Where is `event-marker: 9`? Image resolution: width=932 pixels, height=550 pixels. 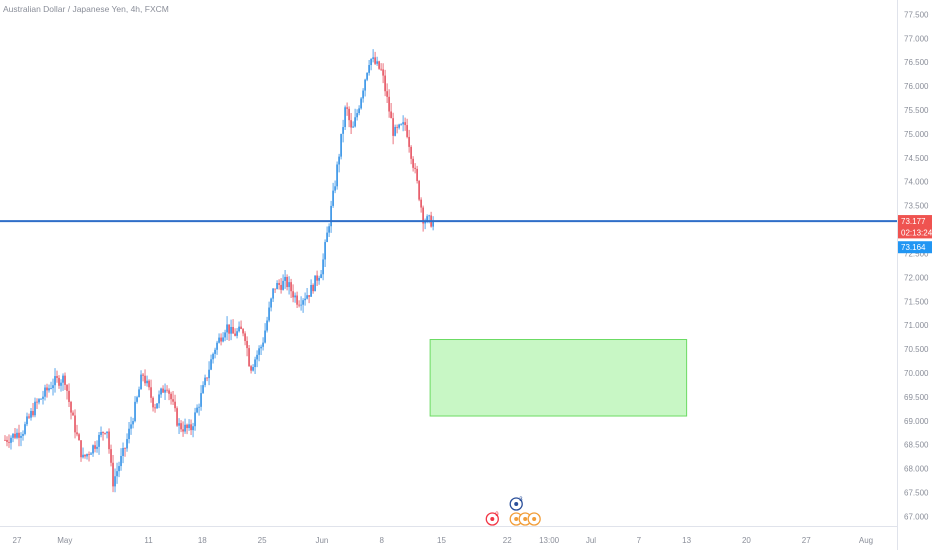 event-marker: 9 is located at coordinates (492, 519).